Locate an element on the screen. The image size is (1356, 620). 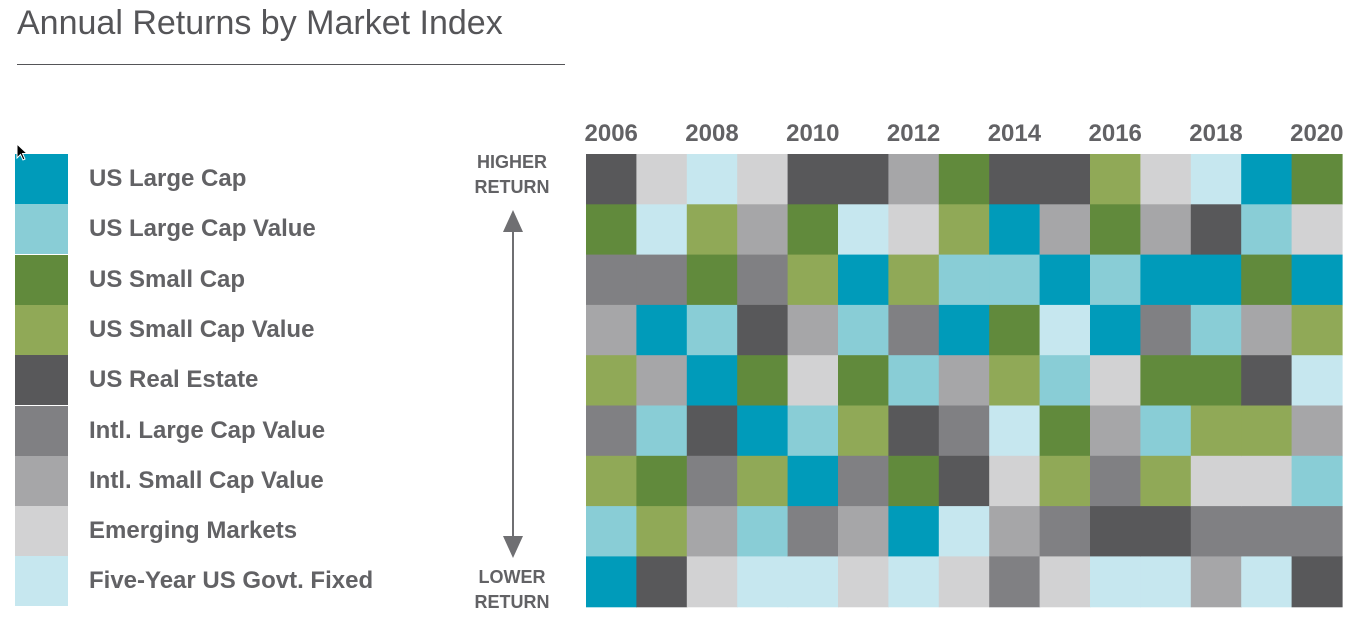
legend-label: Intl. Small Cap Value is located at coordinates (206, 480).